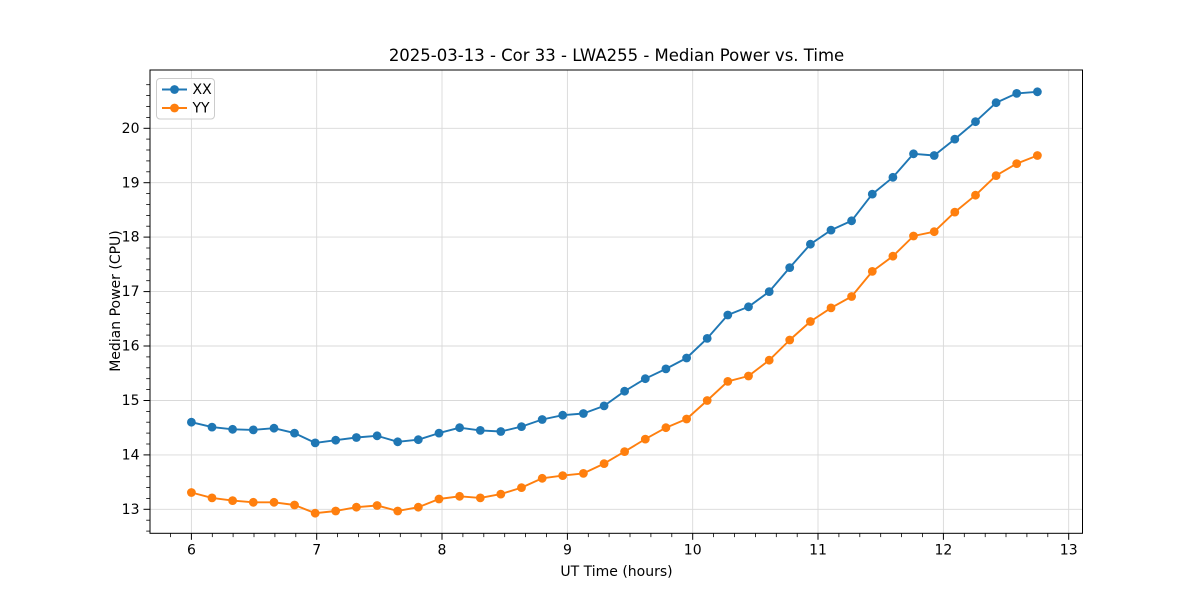 The image size is (1200, 600). What do you see at coordinates (1069, 550) in the screenshot?
I see `x-tick-label: 13` at bounding box center [1069, 550].